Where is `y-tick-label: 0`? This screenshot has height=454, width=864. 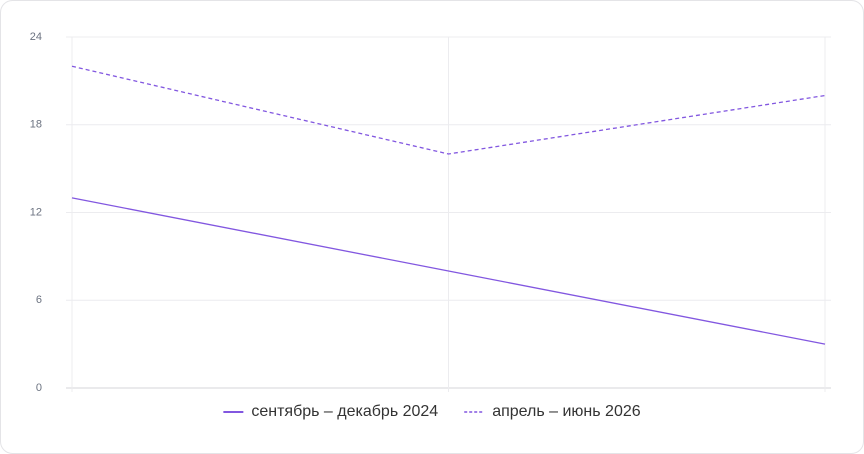 y-tick-label: 0 is located at coordinates (39, 388).